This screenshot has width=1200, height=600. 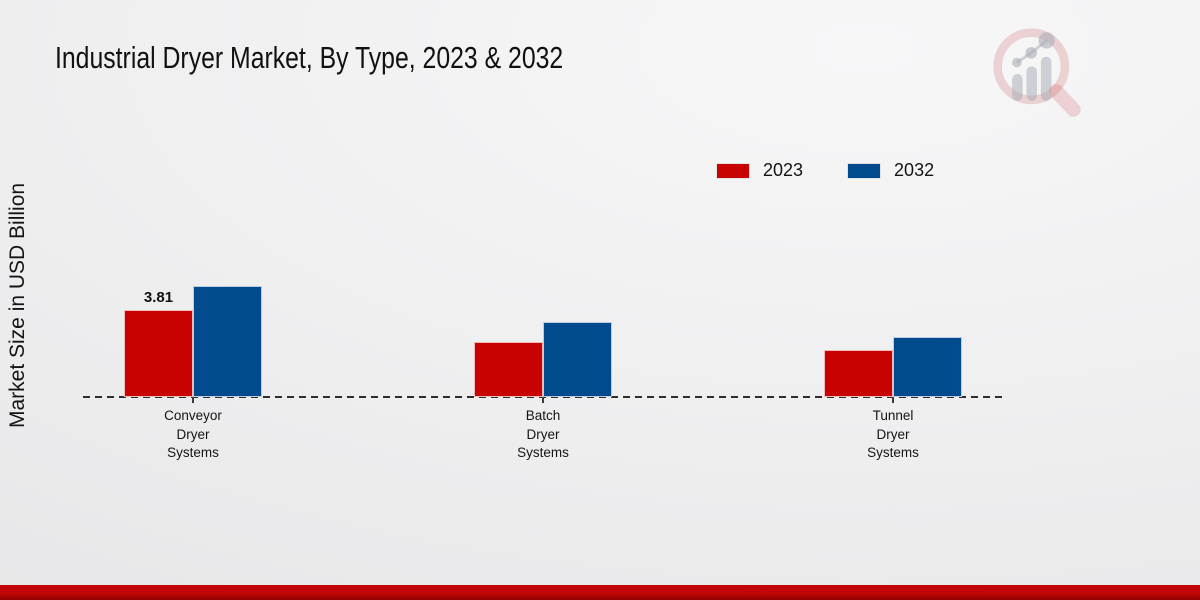 I want to click on bar-2023-conveyor-dryer-systems, so click(x=158, y=353).